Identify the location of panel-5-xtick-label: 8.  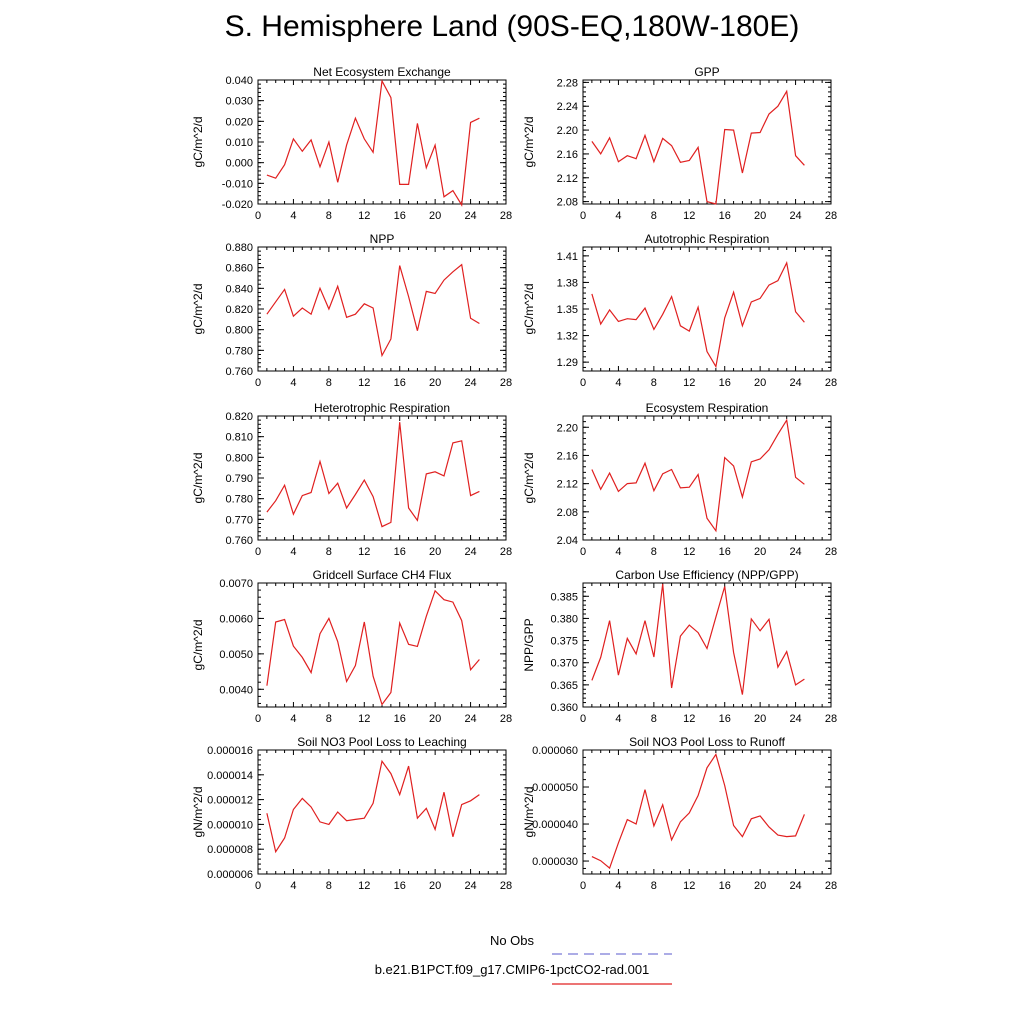
(329, 552).